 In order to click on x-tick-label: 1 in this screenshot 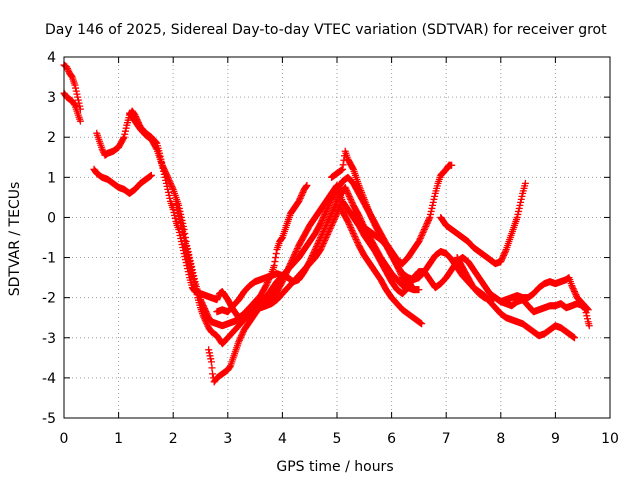, I will do `click(118, 439)`.